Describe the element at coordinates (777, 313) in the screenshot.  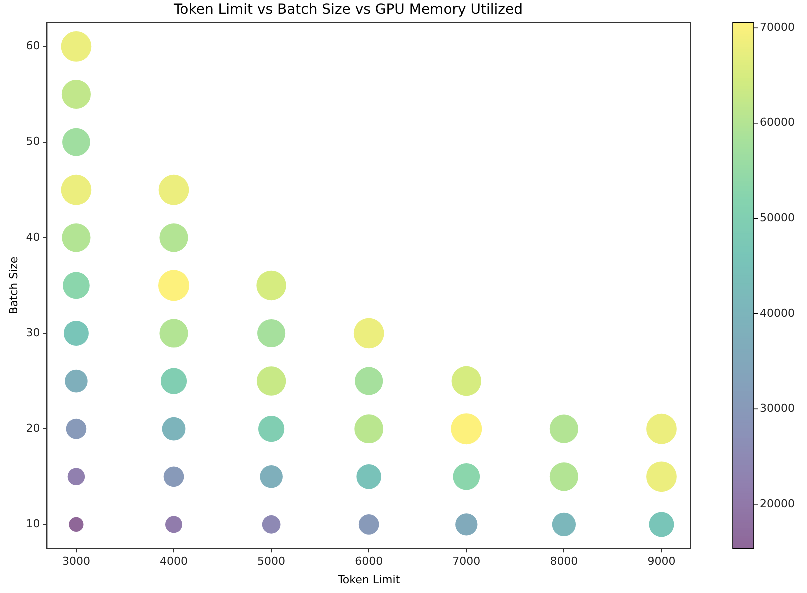
I see `color-bar-label: 40000` at that location.